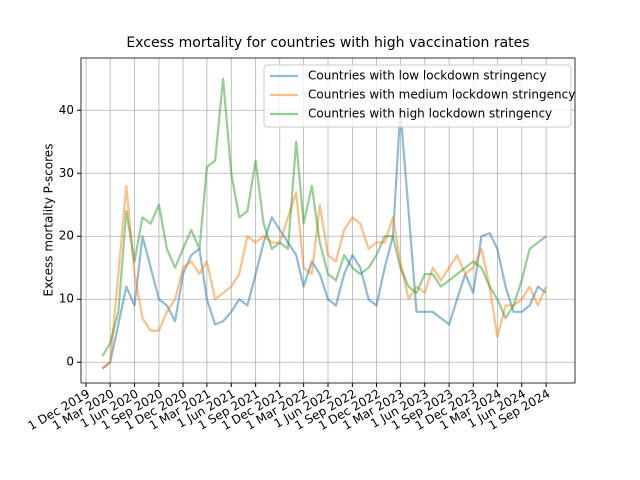  I want to click on legend-box, so click(417, 96).